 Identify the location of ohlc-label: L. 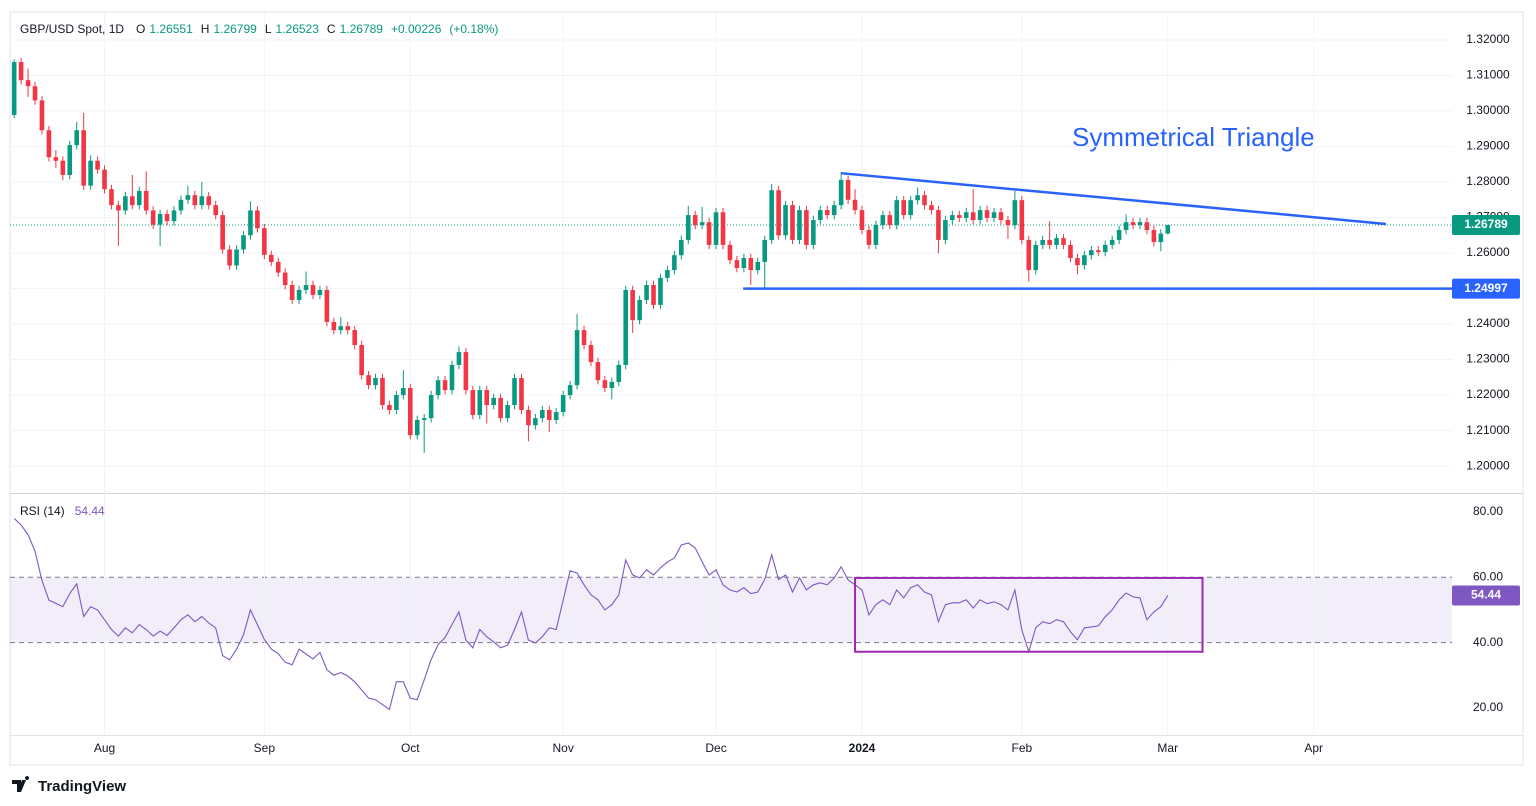
(268, 29).